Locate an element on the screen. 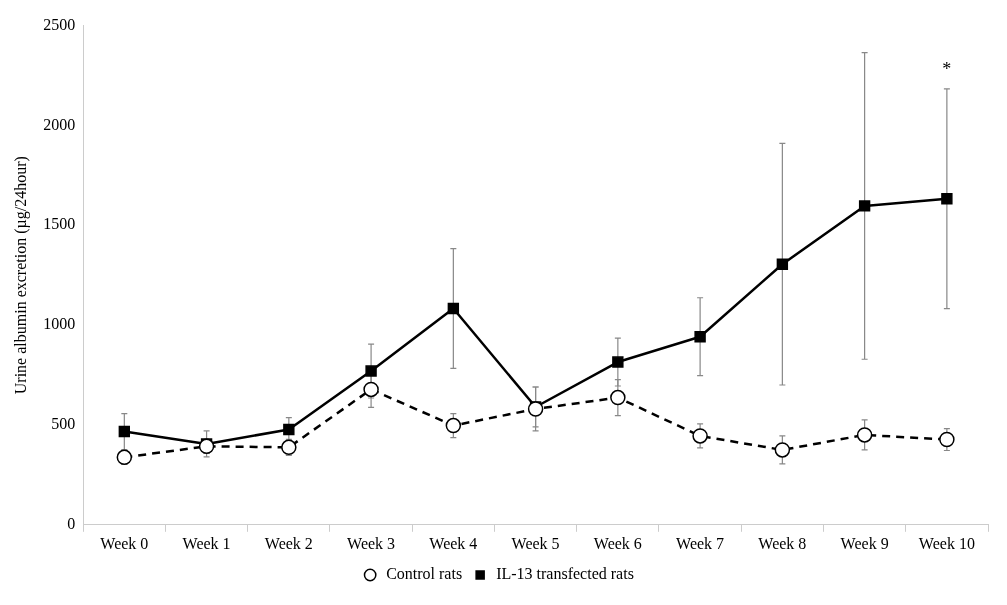 This screenshot has height=605, width=1007. y-tick-label: 1000 is located at coordinates (59, 324).